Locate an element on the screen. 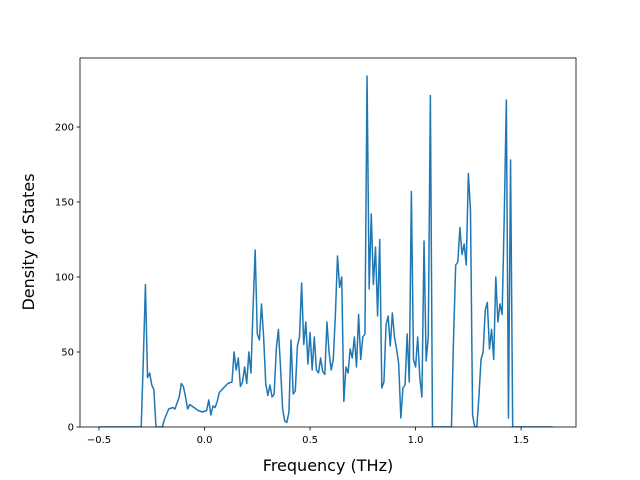  x-tick-label: −0.5 is located at coordinates (99, 440).